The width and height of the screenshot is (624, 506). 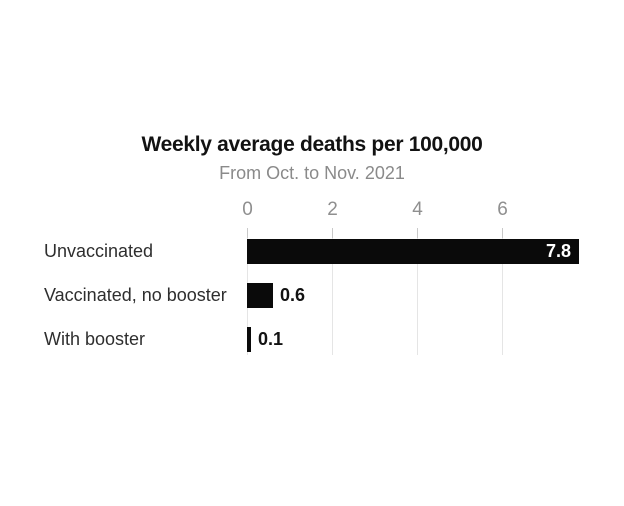 What do you see at coordinates (312, 339) in the screenshot?
I see `row-with-booster: With booster 0.1` at bounding box center [312, 339].